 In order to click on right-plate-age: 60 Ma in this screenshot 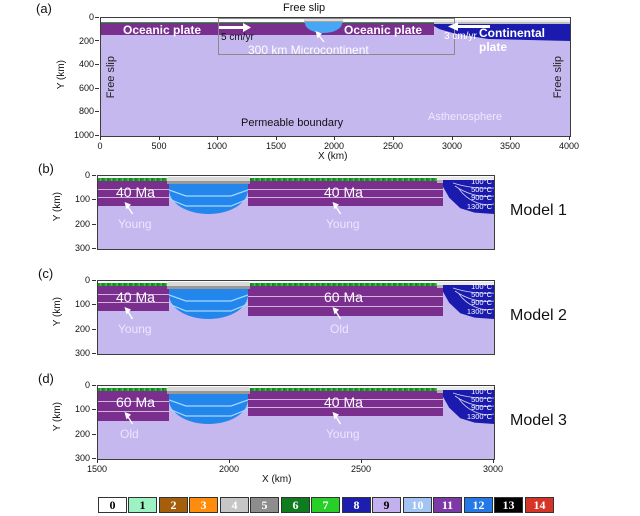, I will do `click(343, 297)`.